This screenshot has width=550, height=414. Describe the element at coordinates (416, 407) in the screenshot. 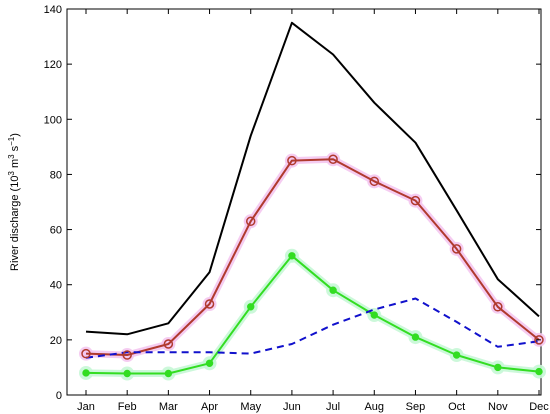

I see `x-tick-label: Sep` at that location.